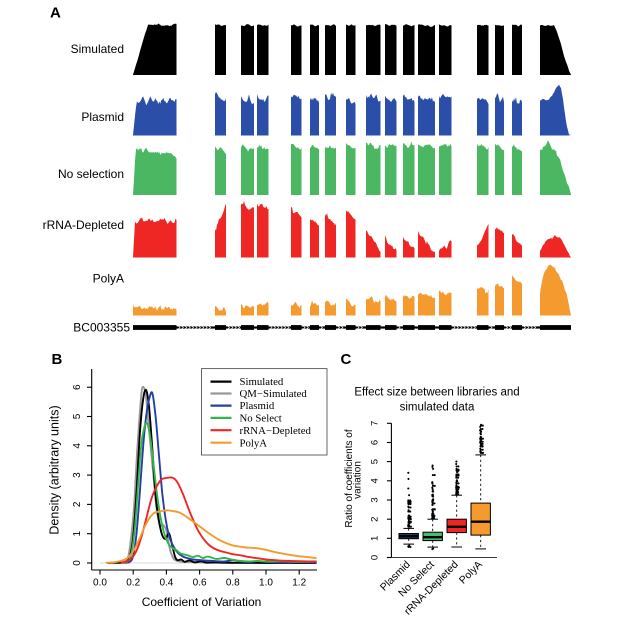 This screenshot has height=625, width=625. Describe the element at coordinates (276, 431) in the screenshot. I see `svg-text: rRNA−Depleted` at that location.